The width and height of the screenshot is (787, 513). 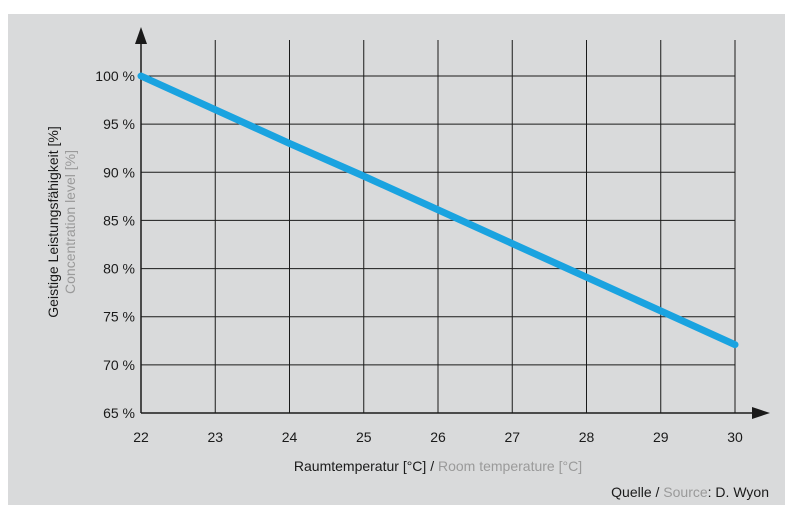 I want to click on y-tick-label: 95 %, so click(x=119, y=124).